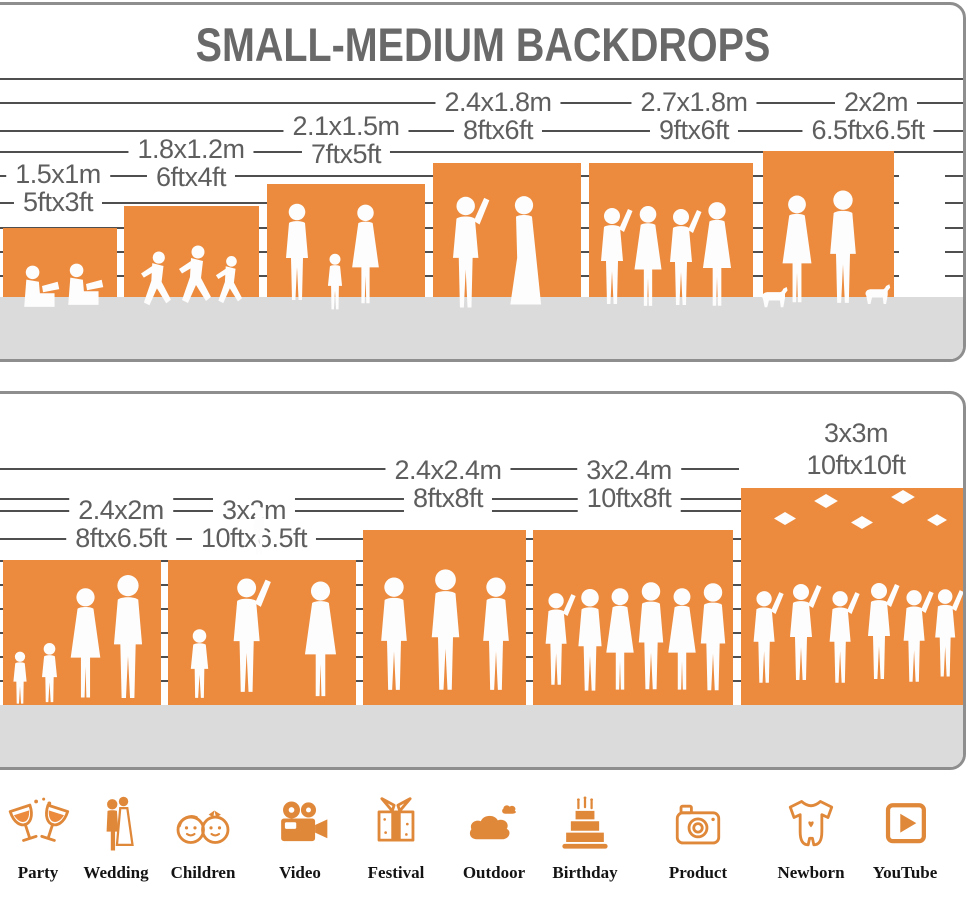 The height and width of the screenshot is (911, 969). I want to click on size-label-m: 3x3m, so click(856, 433).